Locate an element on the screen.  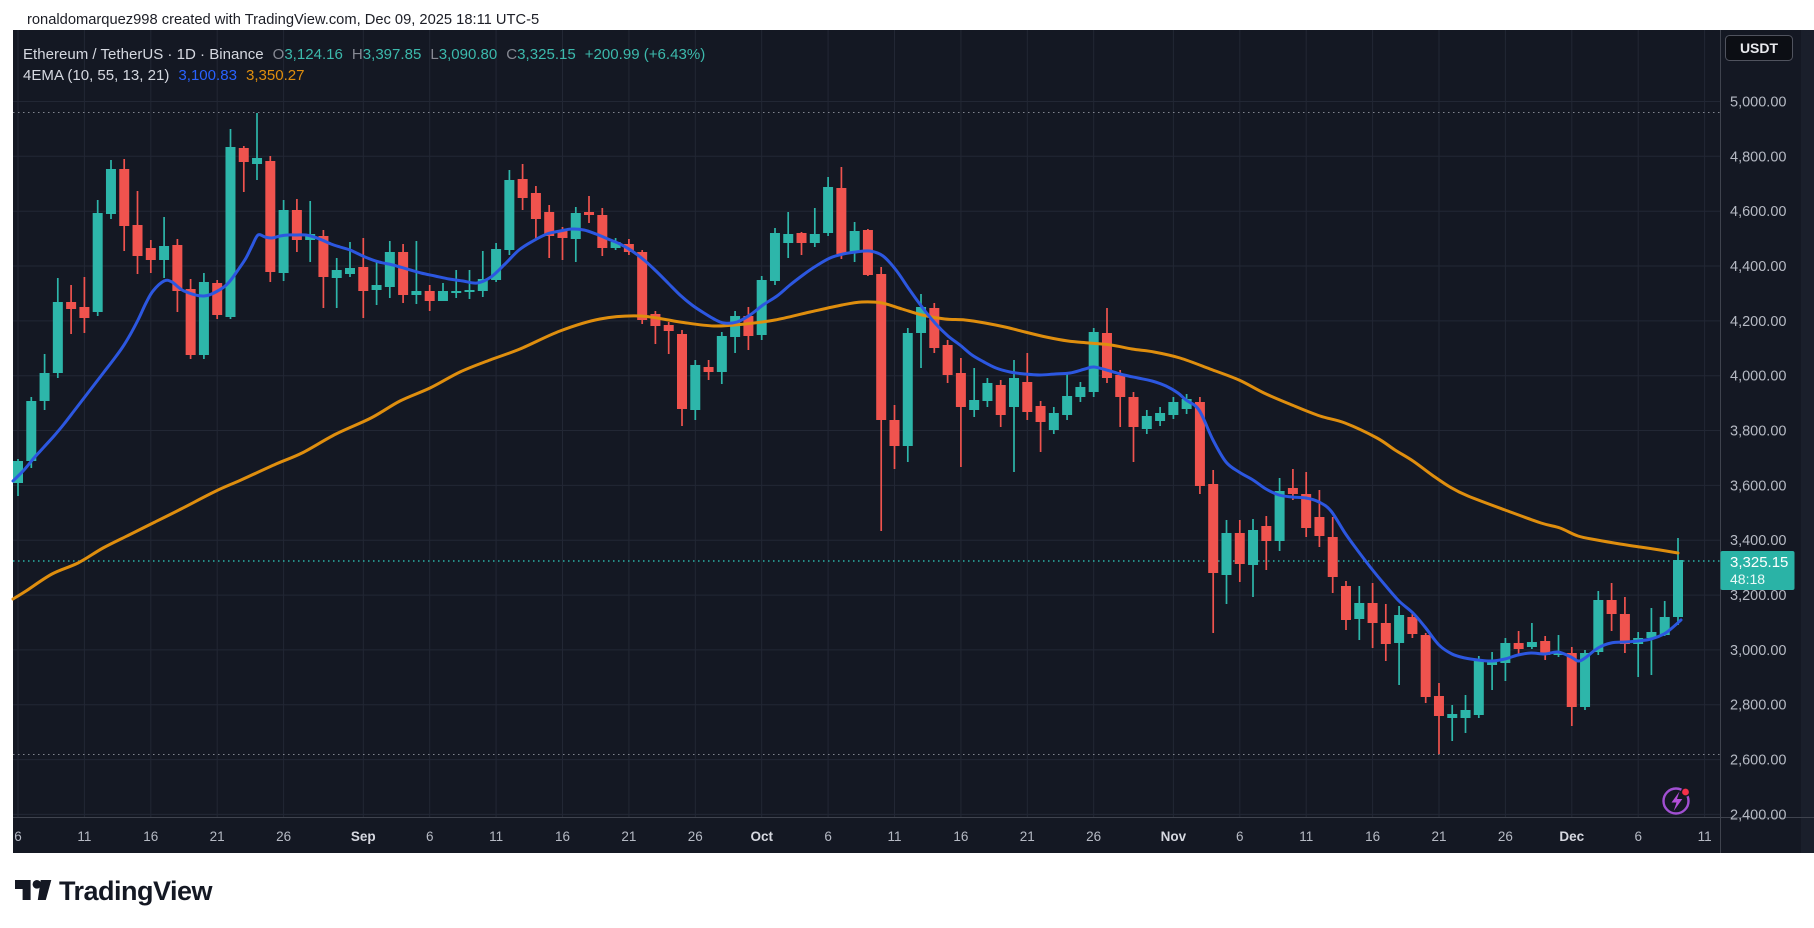
svg-text: 5,000.00 is located at coordinates (1758, 103).